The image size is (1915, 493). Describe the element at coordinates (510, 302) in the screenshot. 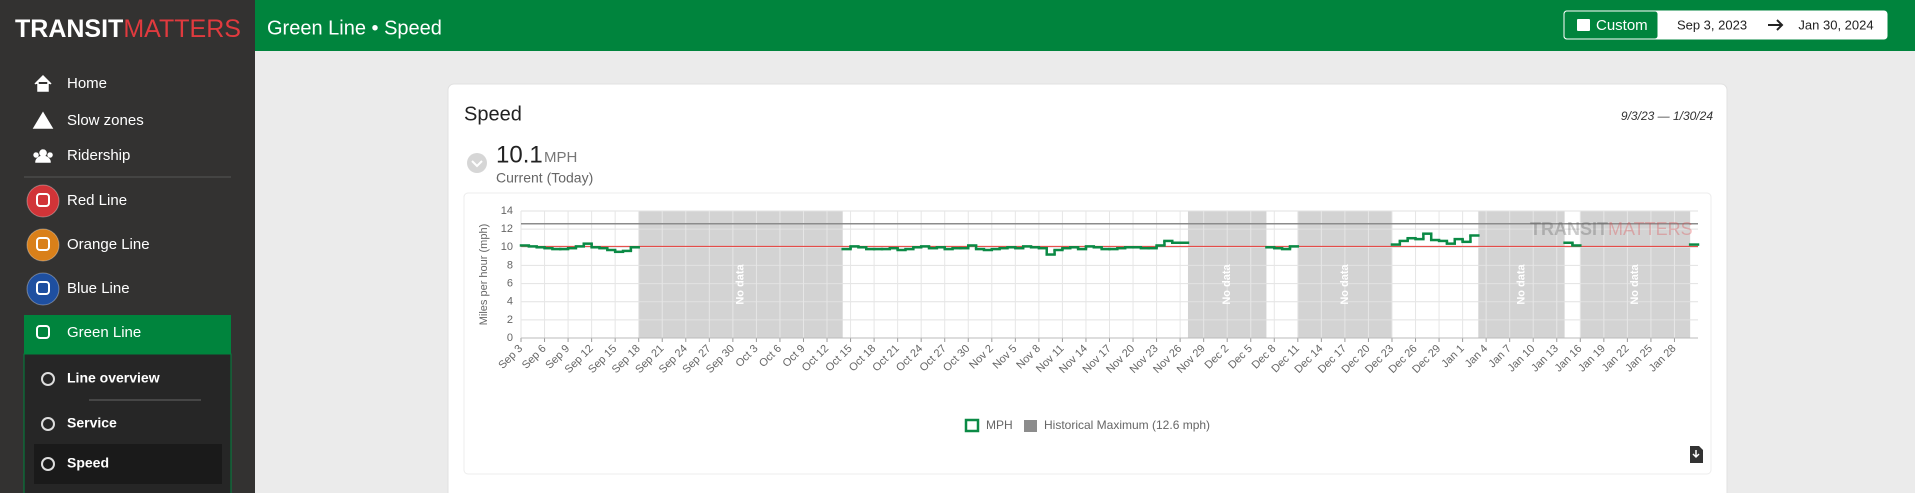

I see `y-tick-label: 4` at that location.